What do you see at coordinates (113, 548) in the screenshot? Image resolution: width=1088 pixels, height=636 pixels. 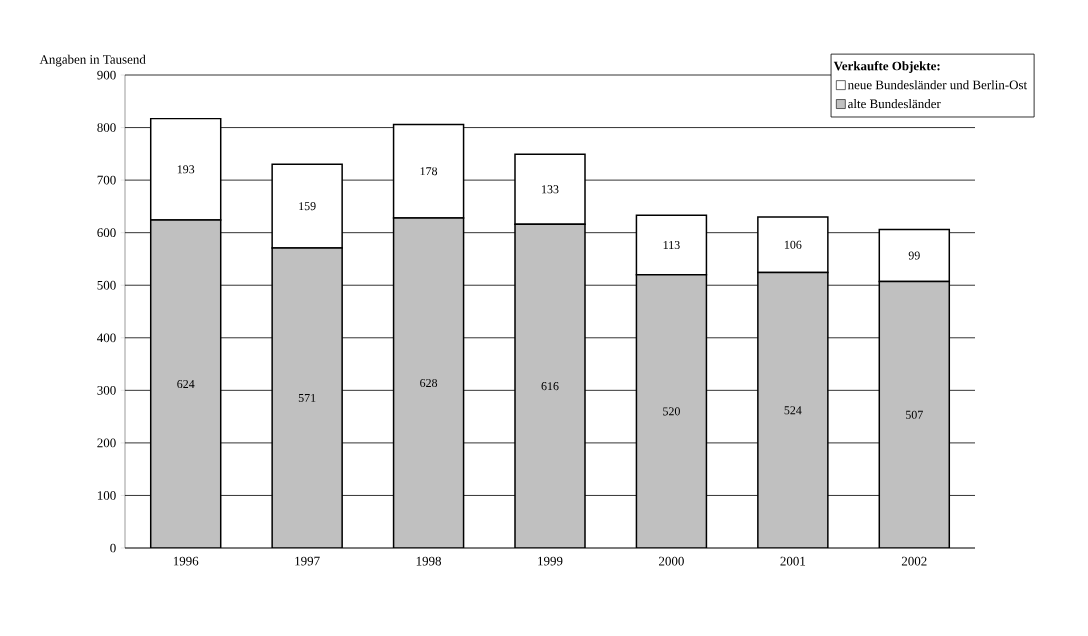 I see `y-tick-label: 0` at bounding box center [113, 548].